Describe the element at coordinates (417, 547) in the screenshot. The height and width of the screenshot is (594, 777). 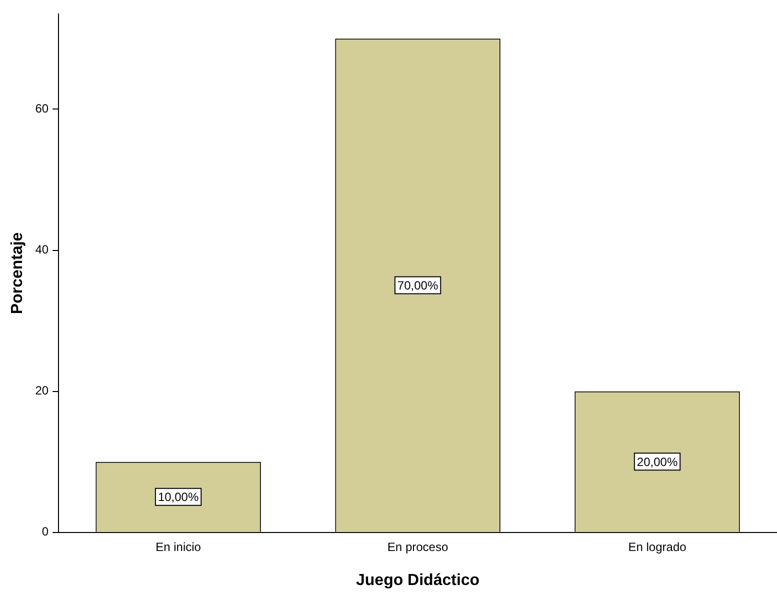
I see `x-tick-label: En proceso` at that location.